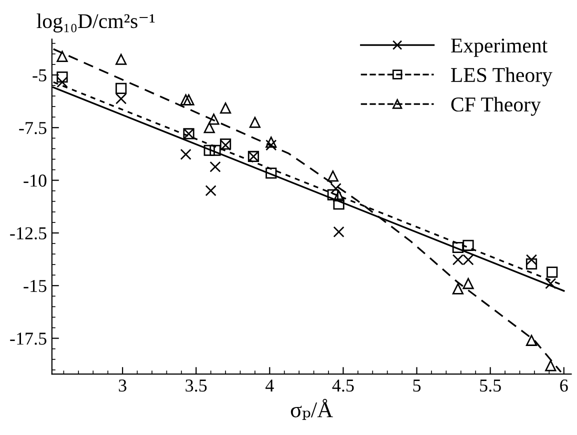 The height and width of the screenshot is (435, 577). What do you see at coordinates (496, 106) in the screenshot?
I see `legend-label: CF Theory` at bounding box center [496, 106].